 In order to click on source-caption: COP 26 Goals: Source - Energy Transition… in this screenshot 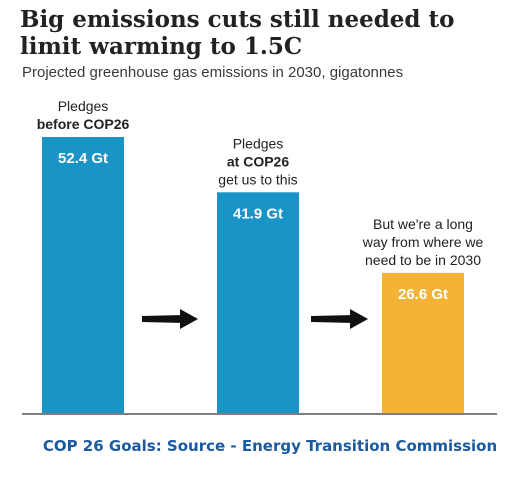, I will do `click(270, 446)`.